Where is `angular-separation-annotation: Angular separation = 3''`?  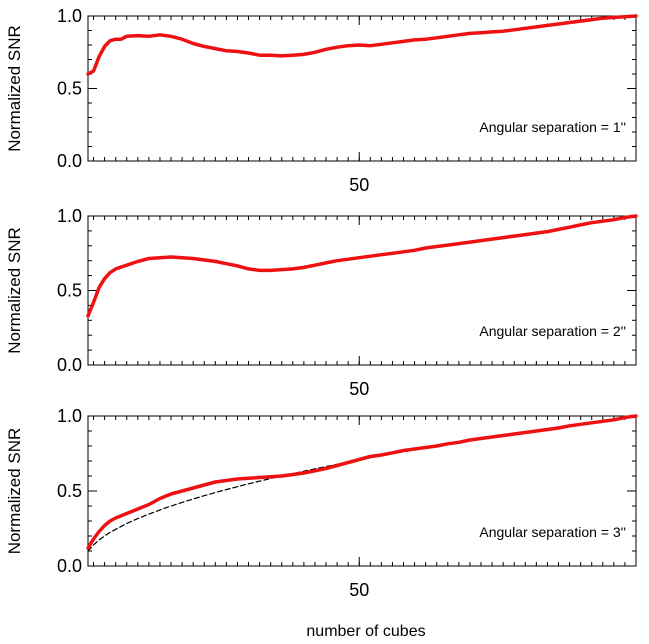
angular-separation-annotation: Angular separation = 3'' is located at coordinates (552, 532).